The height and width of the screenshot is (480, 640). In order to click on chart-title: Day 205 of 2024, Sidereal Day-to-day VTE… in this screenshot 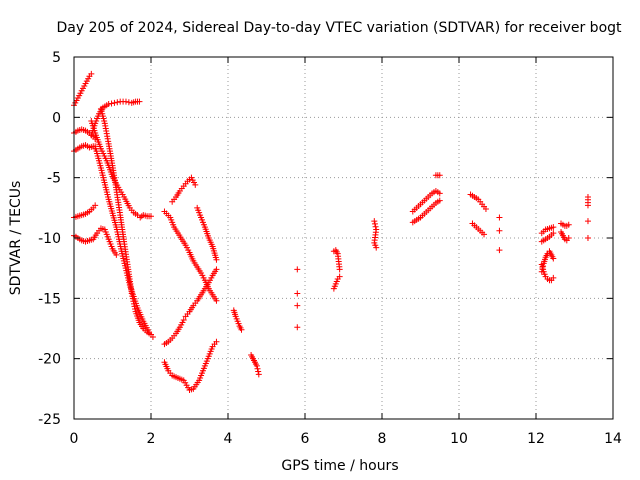, I will do `click(339, 28)`.